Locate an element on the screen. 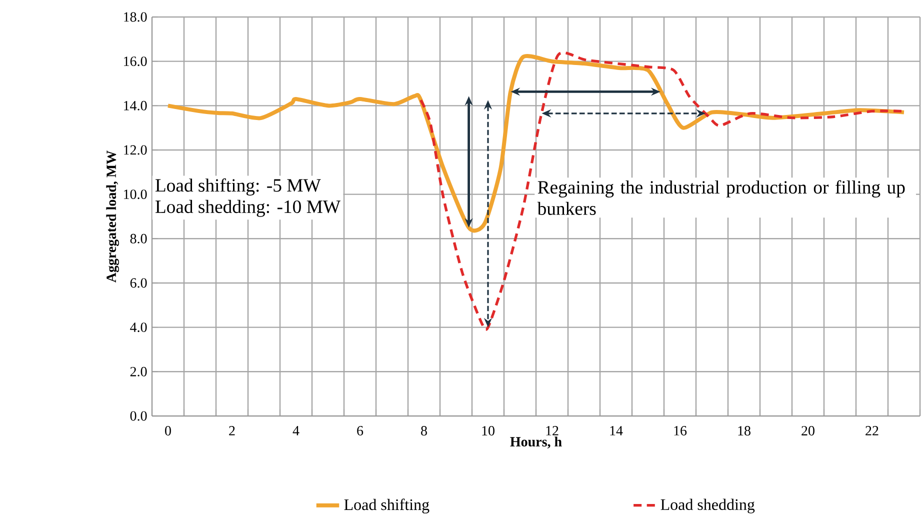 This screenshot has width=921, height=521. y-tick-label: 12.0 is located at coordinates (135, 150).